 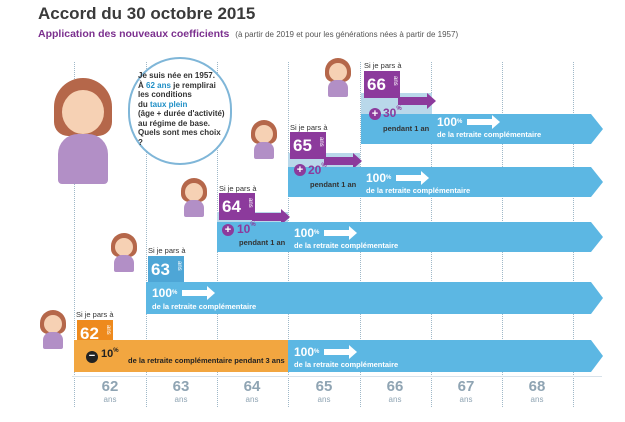 What do you see at coordinates (174, 123) in the screenshot?
I see `bubble-line: au régime de base.` at bounding box center [174, 123].